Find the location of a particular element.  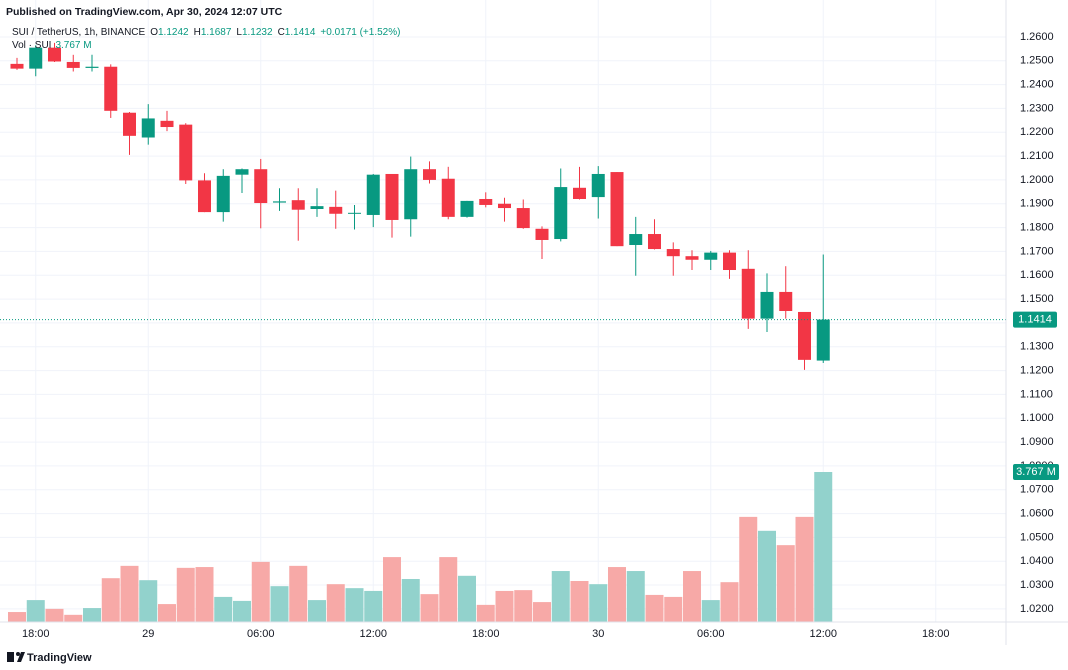

y-tick-label: 1.1800 is located at coordinates (1037, 227).